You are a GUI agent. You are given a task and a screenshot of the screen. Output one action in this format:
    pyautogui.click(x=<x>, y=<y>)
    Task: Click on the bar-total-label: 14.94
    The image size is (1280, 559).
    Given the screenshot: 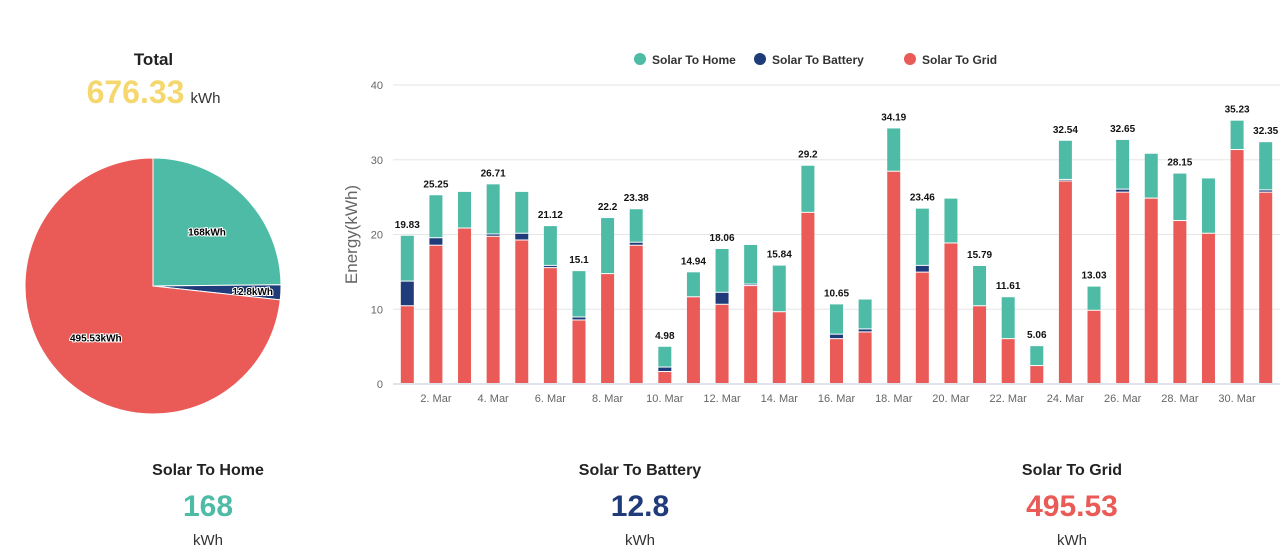 What is the action you would take?
    pyautogui.click(x=693, y=261)
    